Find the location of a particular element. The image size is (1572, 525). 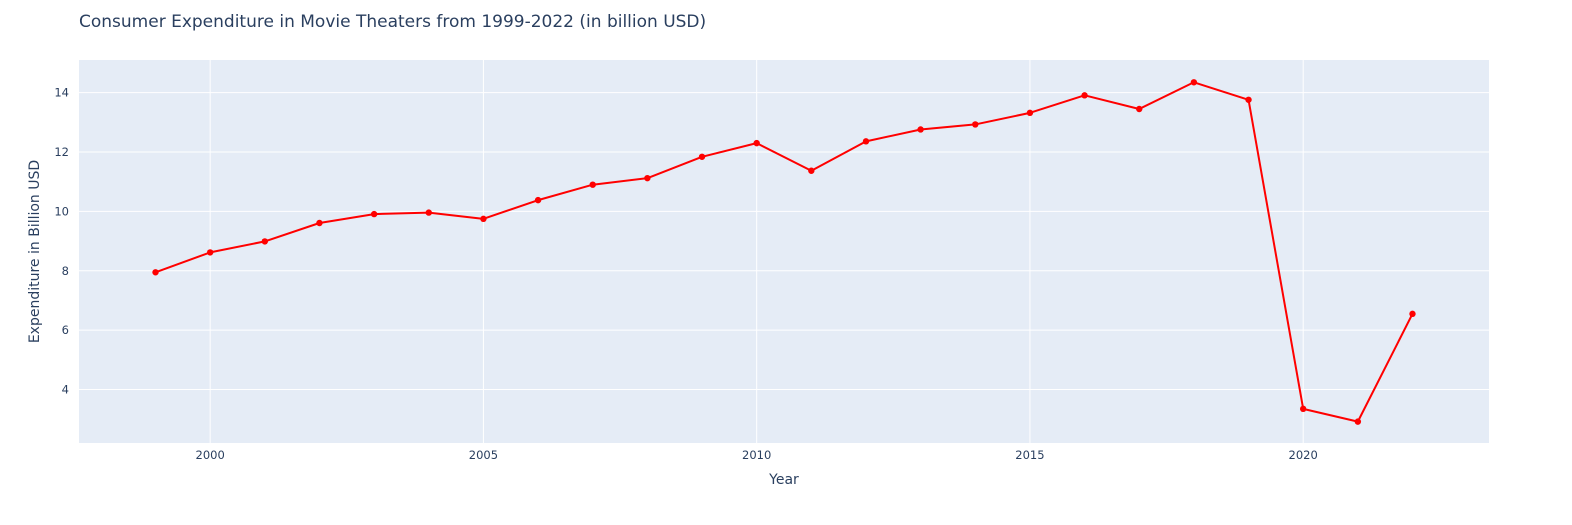

x-tick-label: 2005 is located at coordinates (483, 455).